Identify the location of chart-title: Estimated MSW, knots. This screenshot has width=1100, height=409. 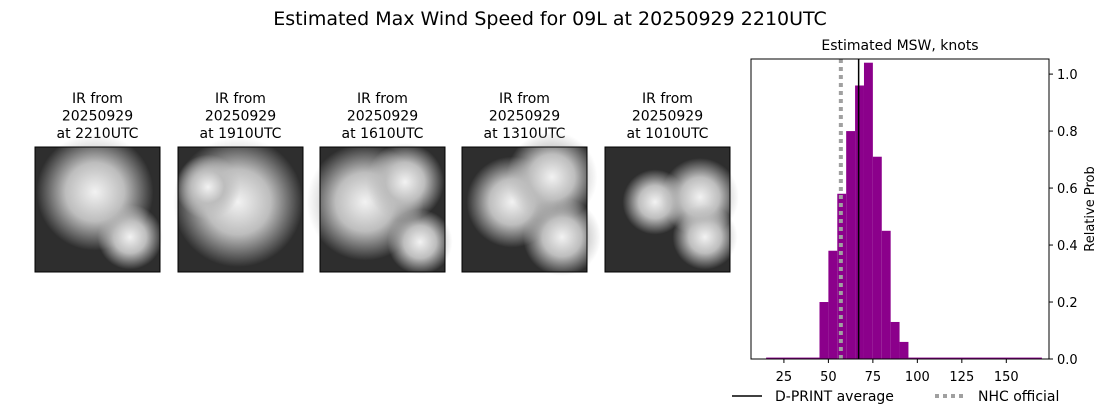
(899, 46).